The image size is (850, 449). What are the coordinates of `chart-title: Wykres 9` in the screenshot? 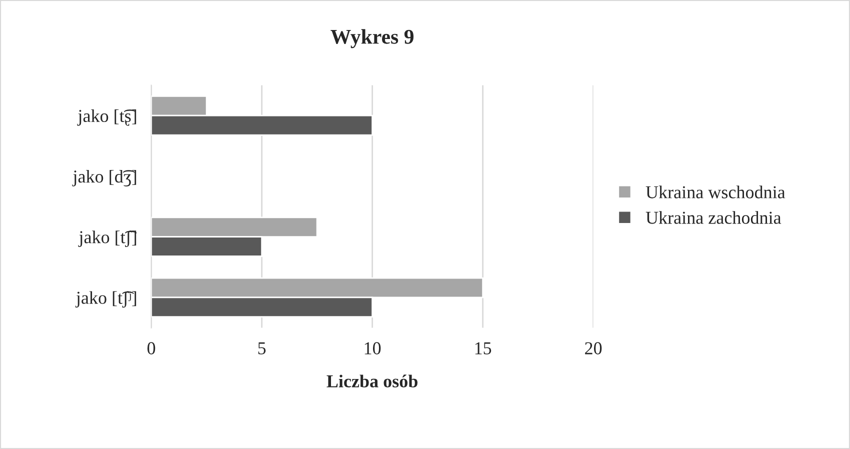 It's located at (372, 38).